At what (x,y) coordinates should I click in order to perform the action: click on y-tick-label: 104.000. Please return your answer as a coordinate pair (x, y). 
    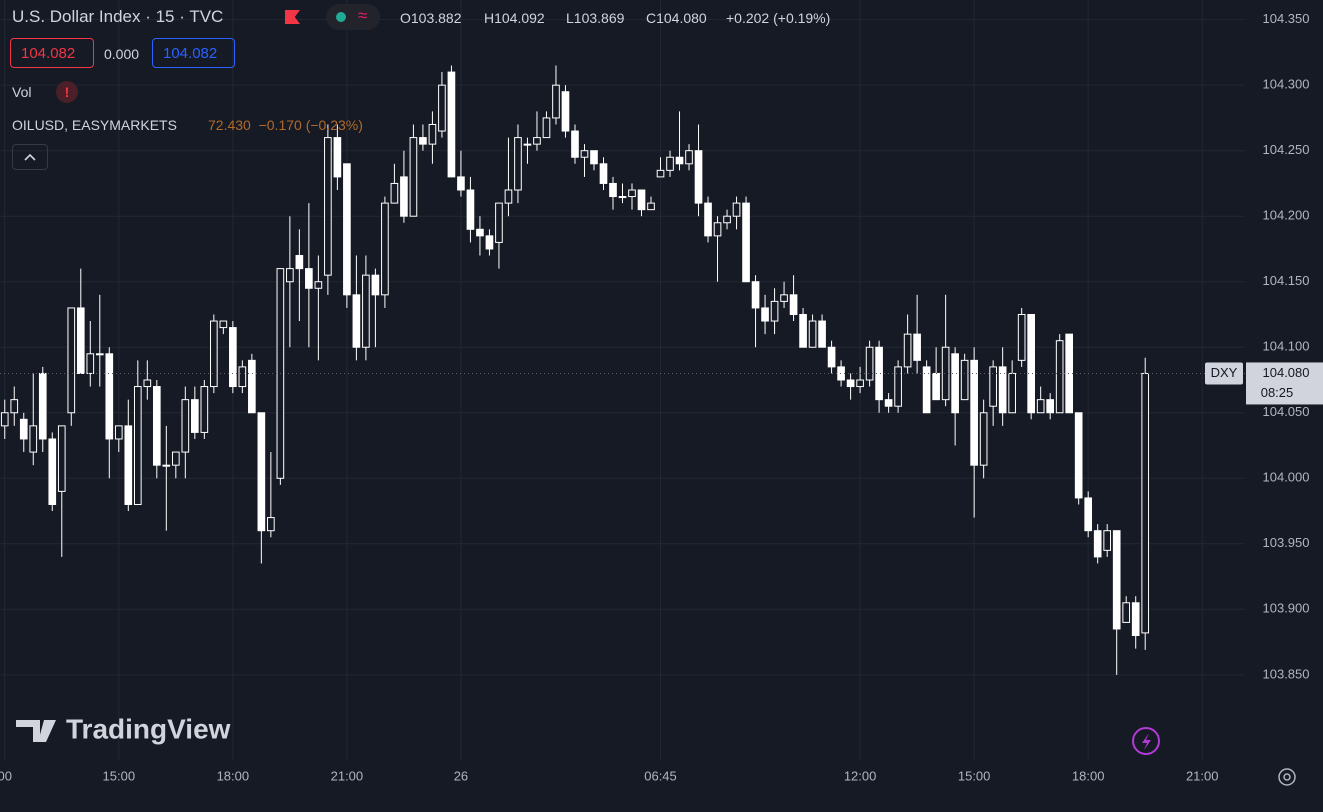
    Looking at the image, I should click on (1286, 477).